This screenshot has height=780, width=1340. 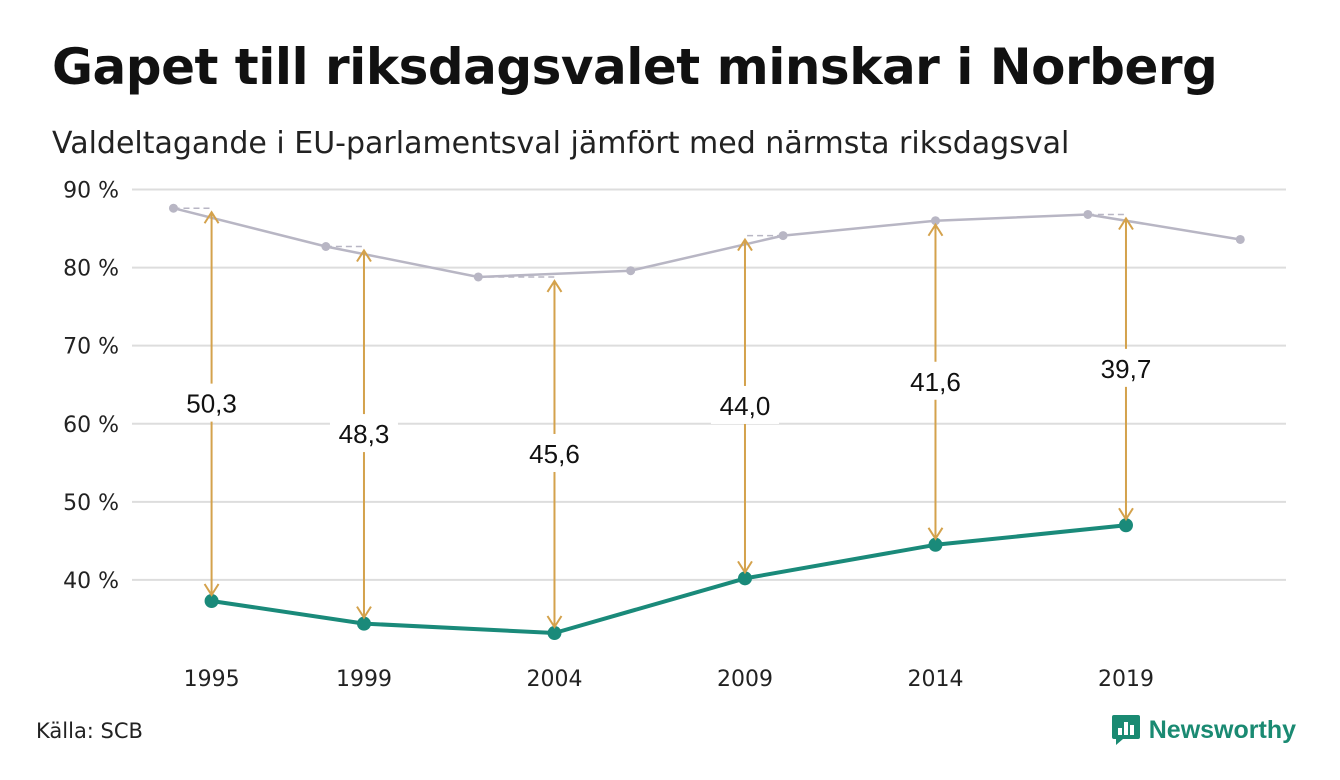 I want to click on y-tick-label: 90 %, so click(x=91, y=191).